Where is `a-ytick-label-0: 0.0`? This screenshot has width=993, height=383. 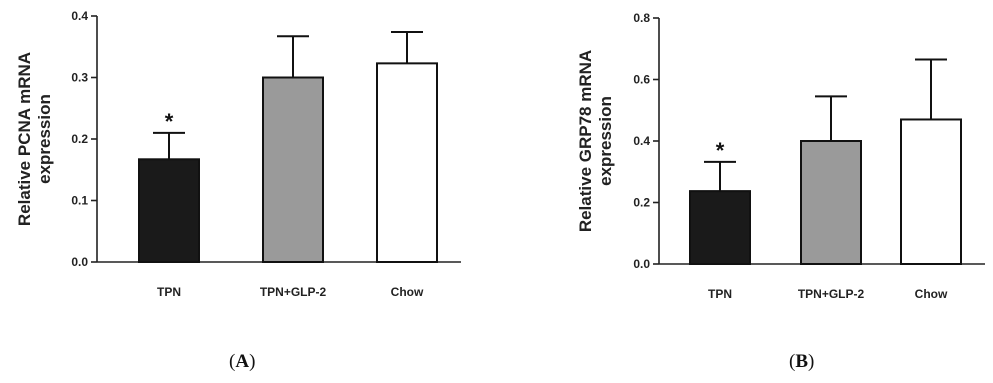 a-ytick-label-0: 0.0 is located at coordinates (79, 262).